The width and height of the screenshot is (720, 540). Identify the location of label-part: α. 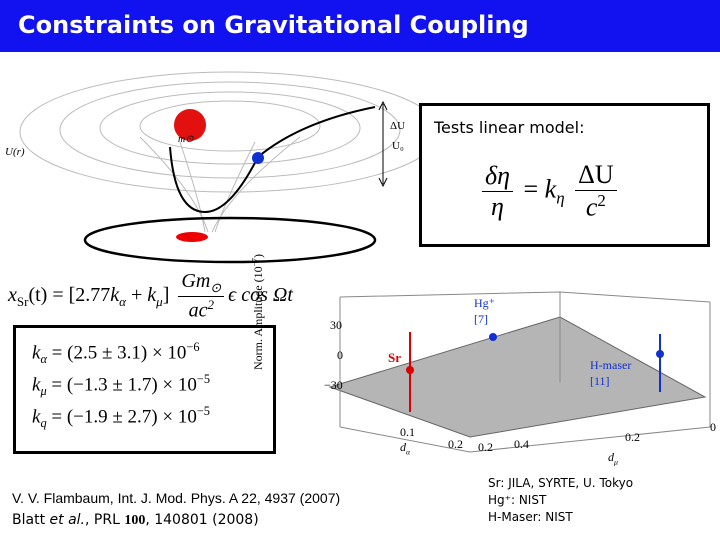
(408, 452).